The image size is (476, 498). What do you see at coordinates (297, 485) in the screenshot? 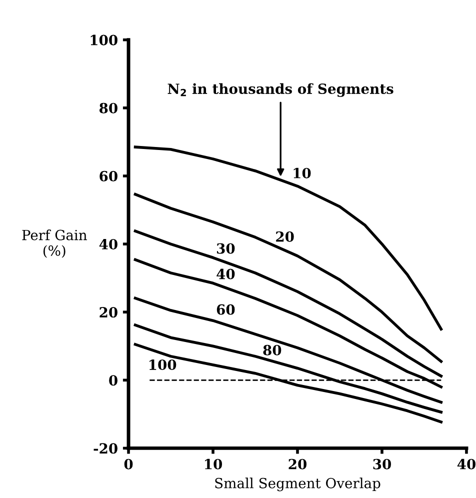
I see `x-axis-title: Small Segment Overlap` at bounding box center [297, 485].